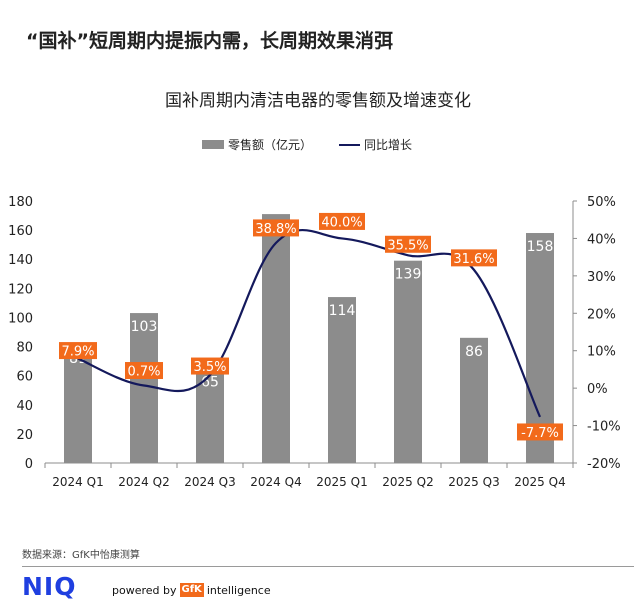 This screenshot has height=608, width=644. What do you see at coordinates (388, 145) in the screenshot?
I see `legend-line-label: 同比增长` at bounding box center [388, 145].